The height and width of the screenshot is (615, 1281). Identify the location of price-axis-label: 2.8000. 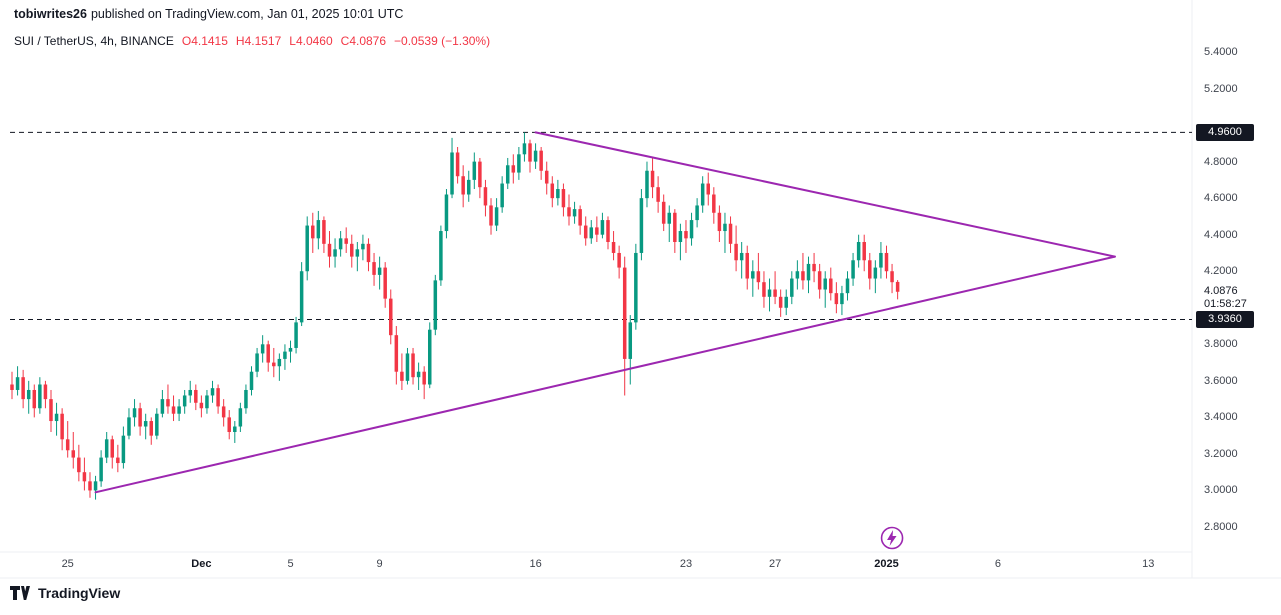
(1221, 527).